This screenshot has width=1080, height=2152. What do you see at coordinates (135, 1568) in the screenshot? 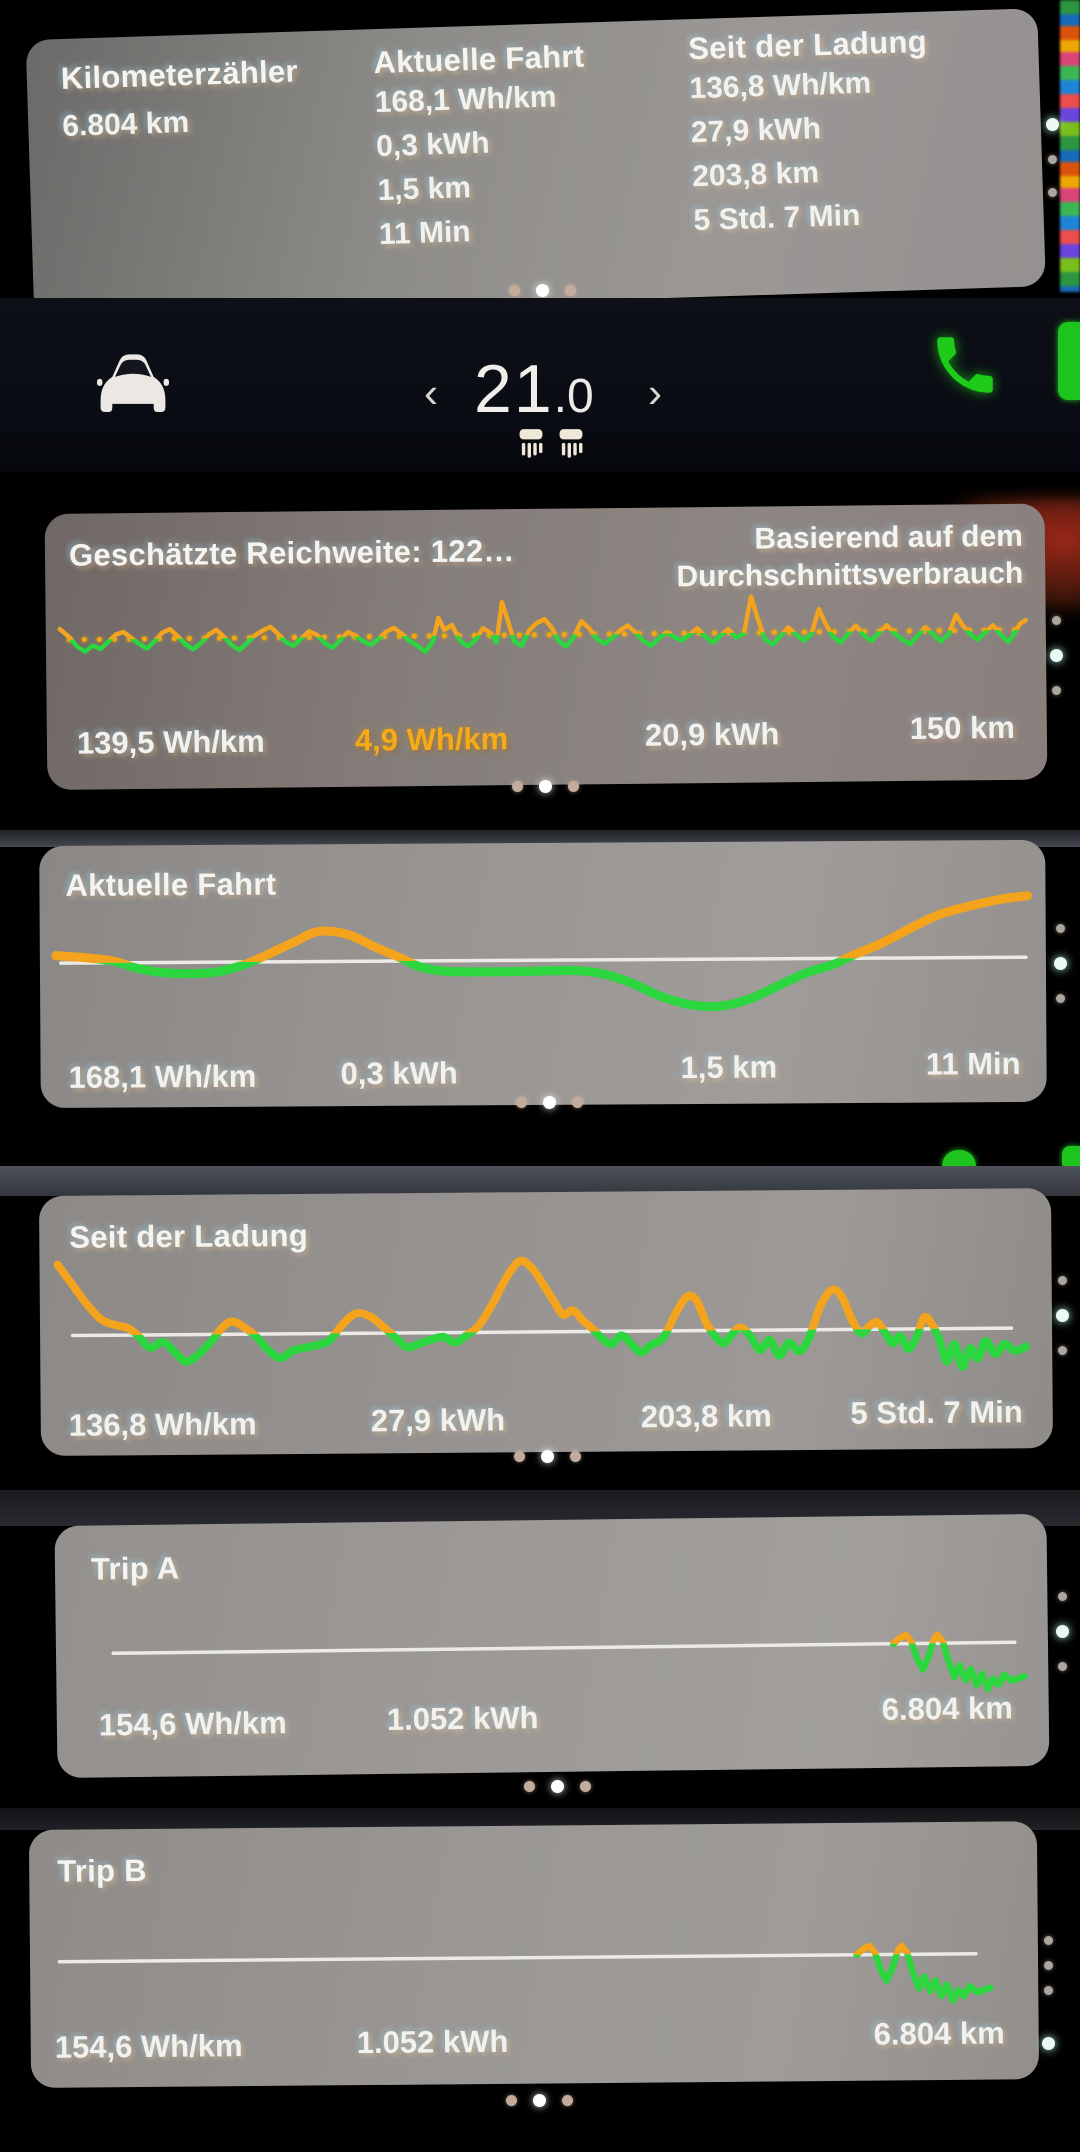
I see `trip-a-title: Trip A` at bounding box center [135, 1568].